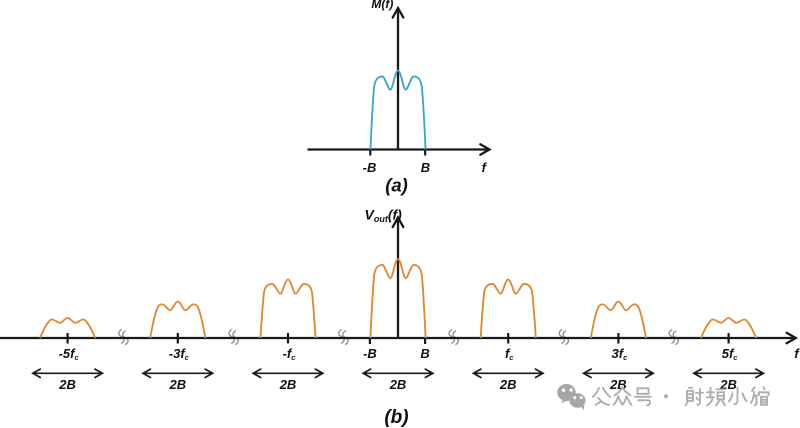 The height and width of the screenshot is (428, 800). What do you see at coordinates (509, 354) in the screenshot?
I see `svg-text: fc` at bounding box center [509, 354].